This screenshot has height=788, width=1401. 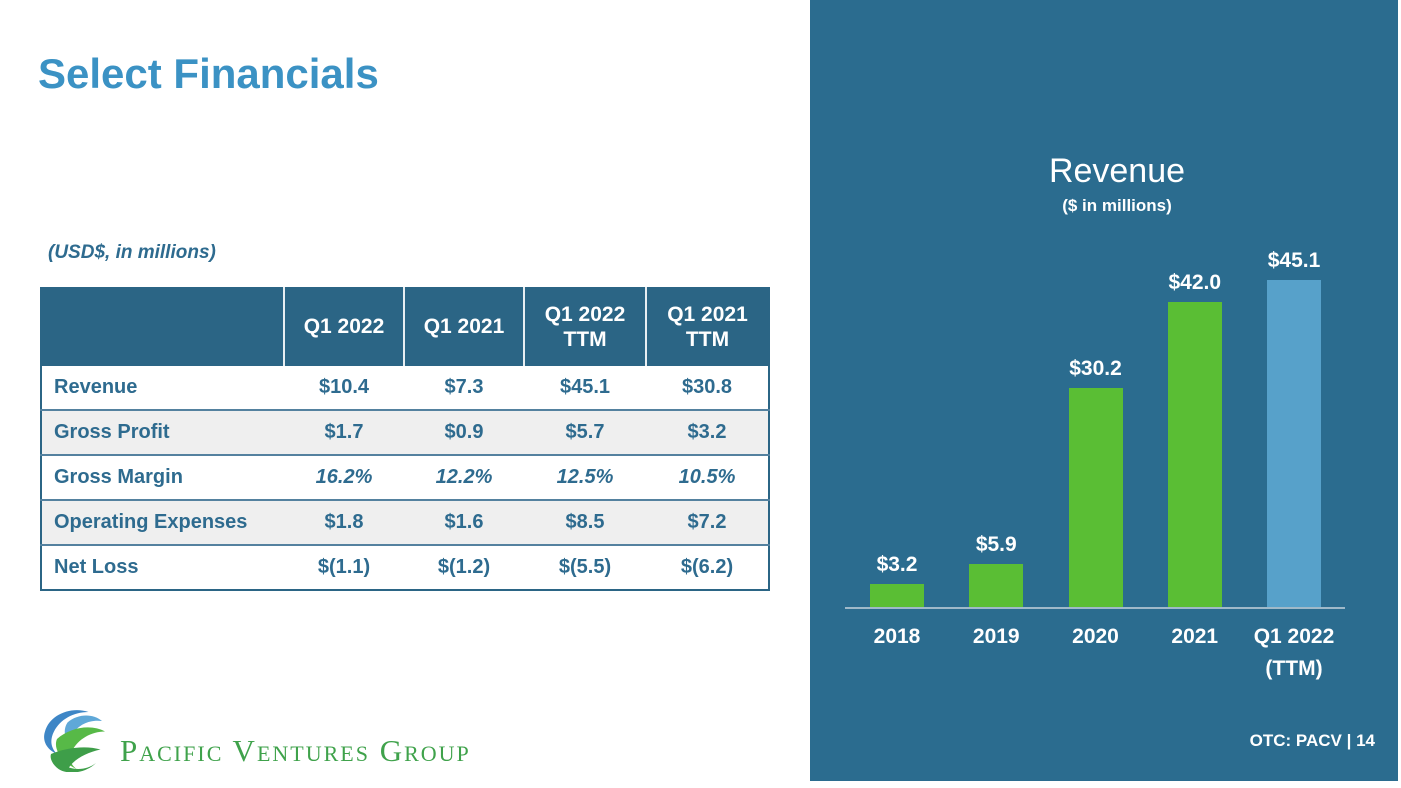 I want to click on table-cell-value: 12.2%, so click(x=464, y=477).